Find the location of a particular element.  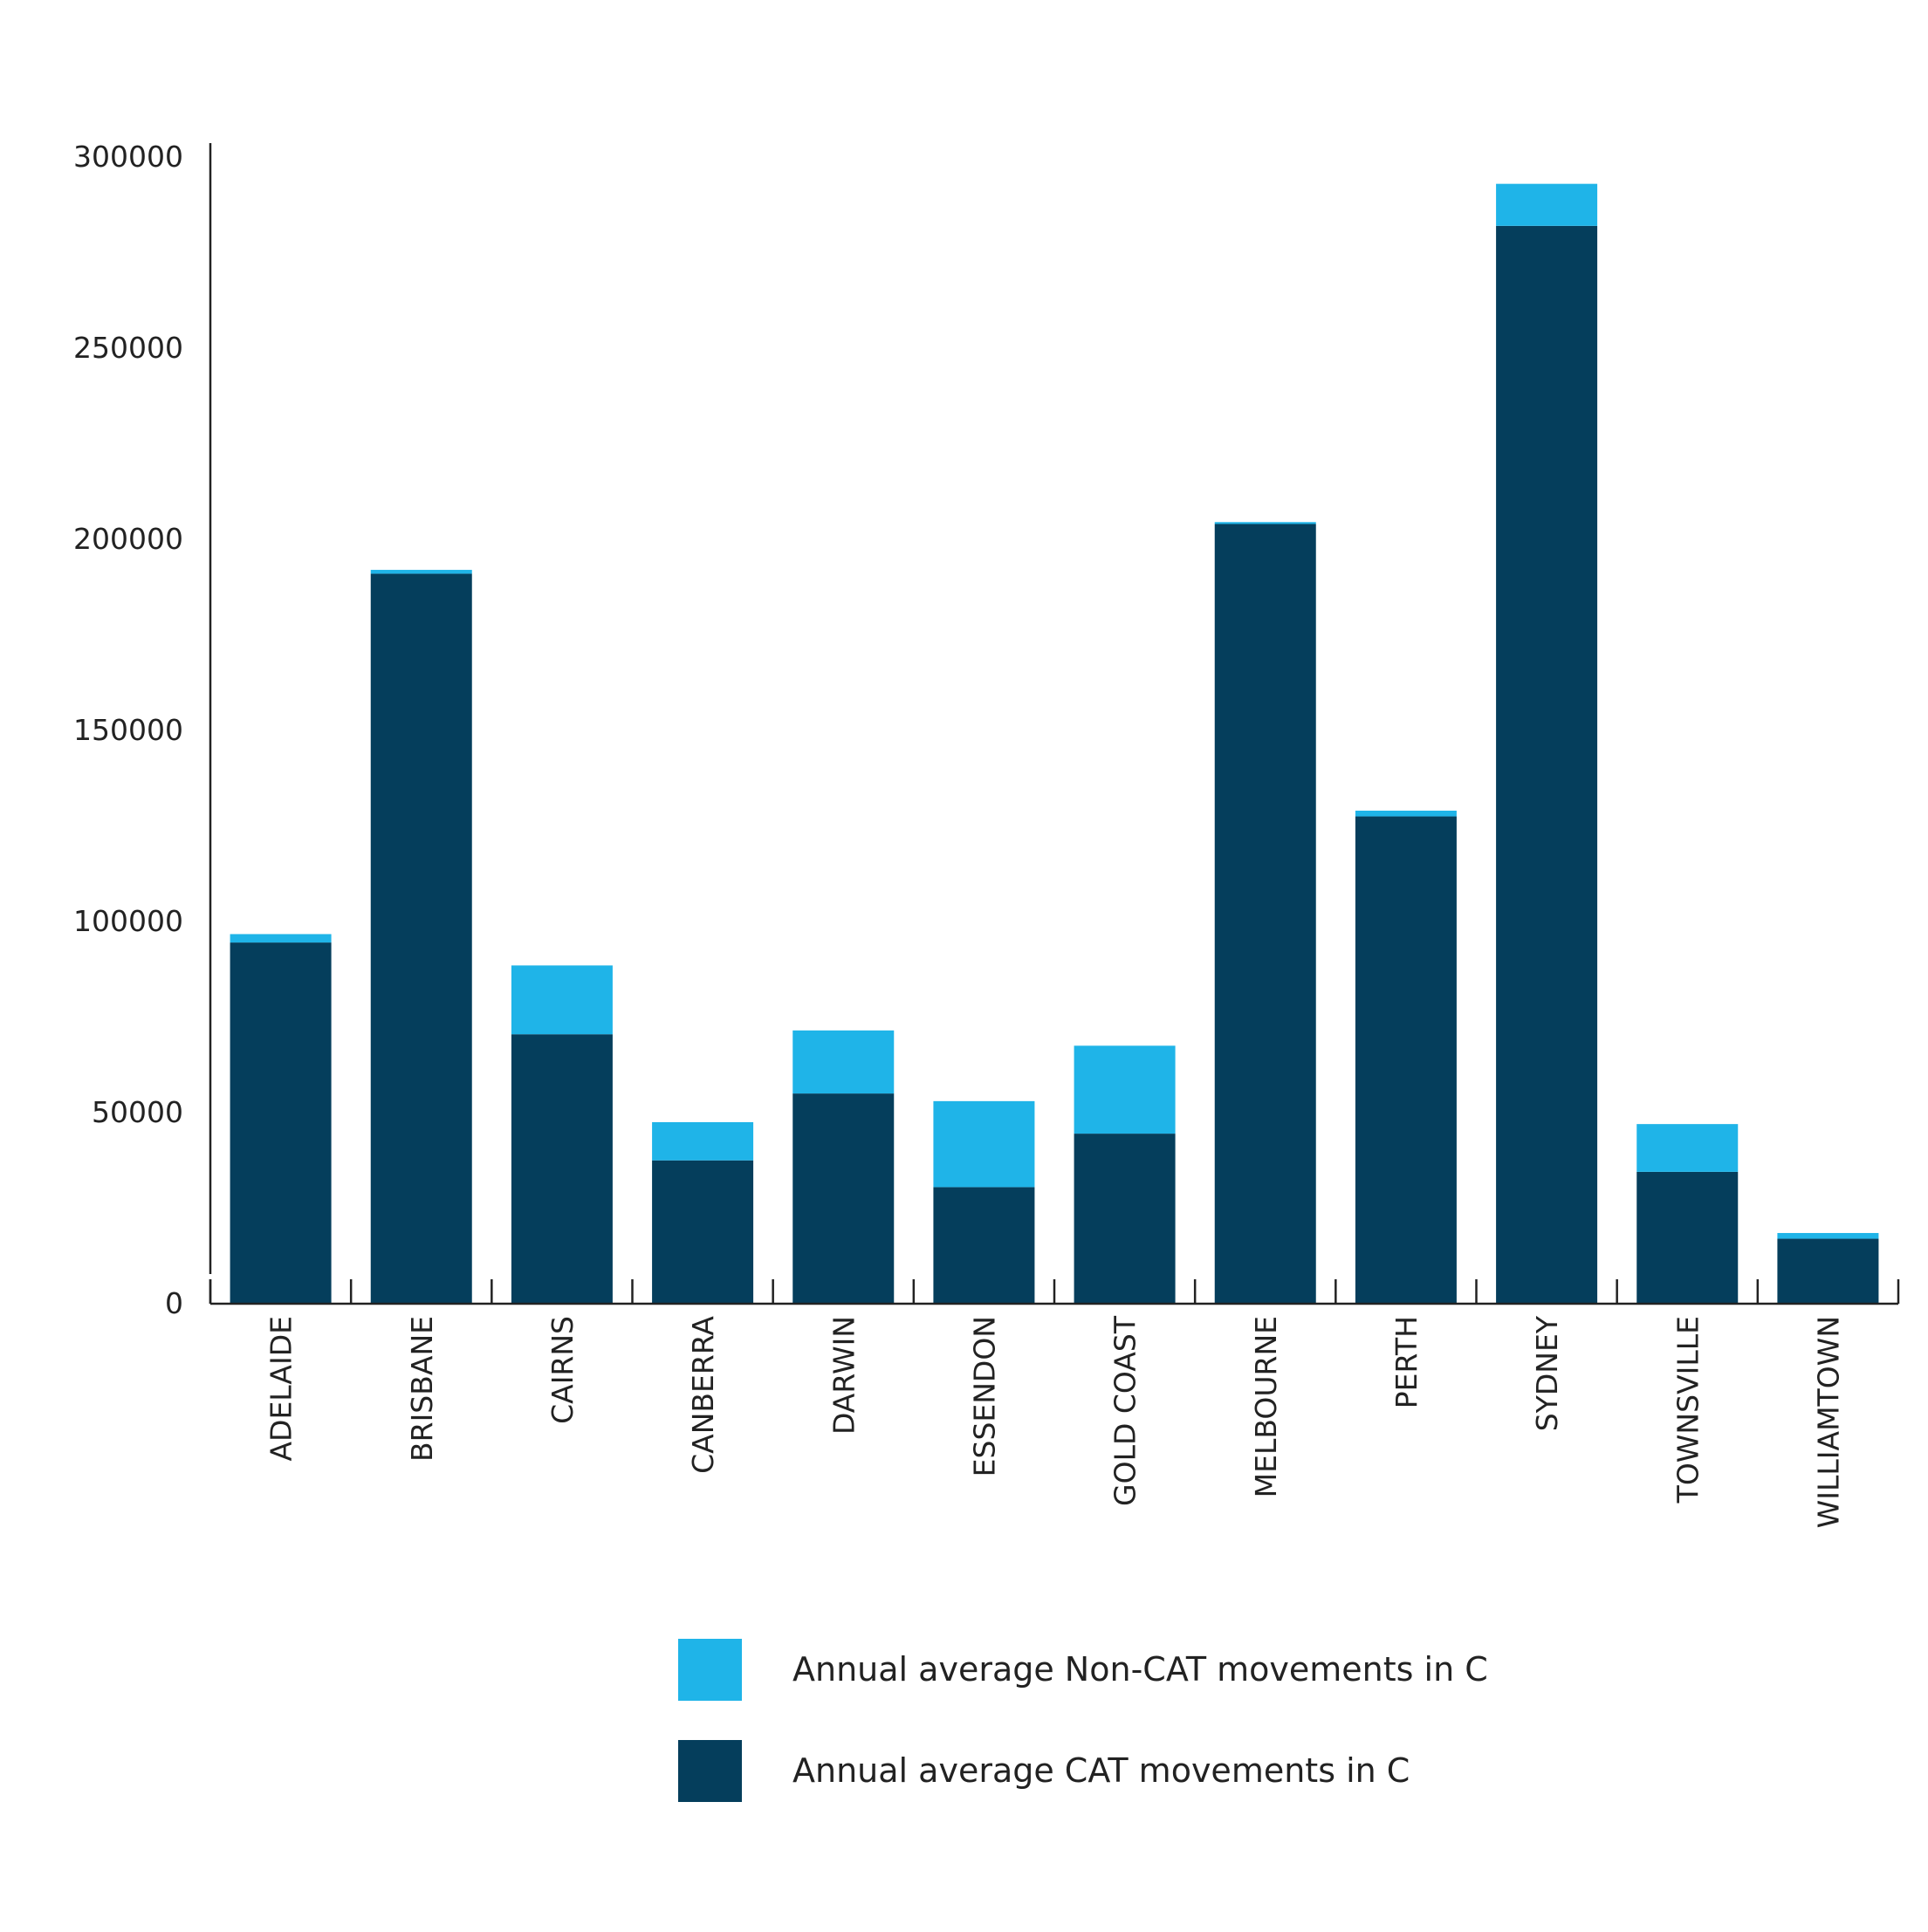

y-tick-label-0: 0 is located at coordinates (174, 1303).